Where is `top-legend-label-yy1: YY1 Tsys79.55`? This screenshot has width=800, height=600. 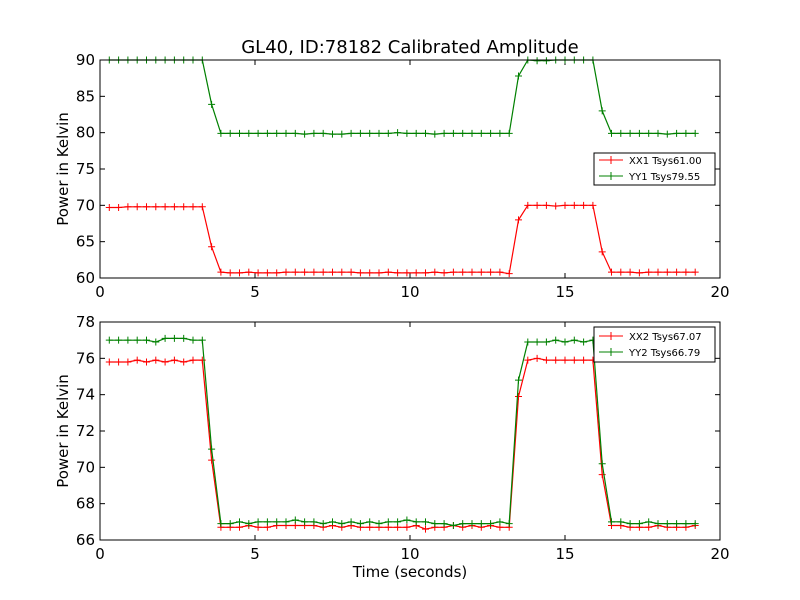 top-legend-label-yy1: YY1 Tsys79.55 is located at coordinates (664, 177).